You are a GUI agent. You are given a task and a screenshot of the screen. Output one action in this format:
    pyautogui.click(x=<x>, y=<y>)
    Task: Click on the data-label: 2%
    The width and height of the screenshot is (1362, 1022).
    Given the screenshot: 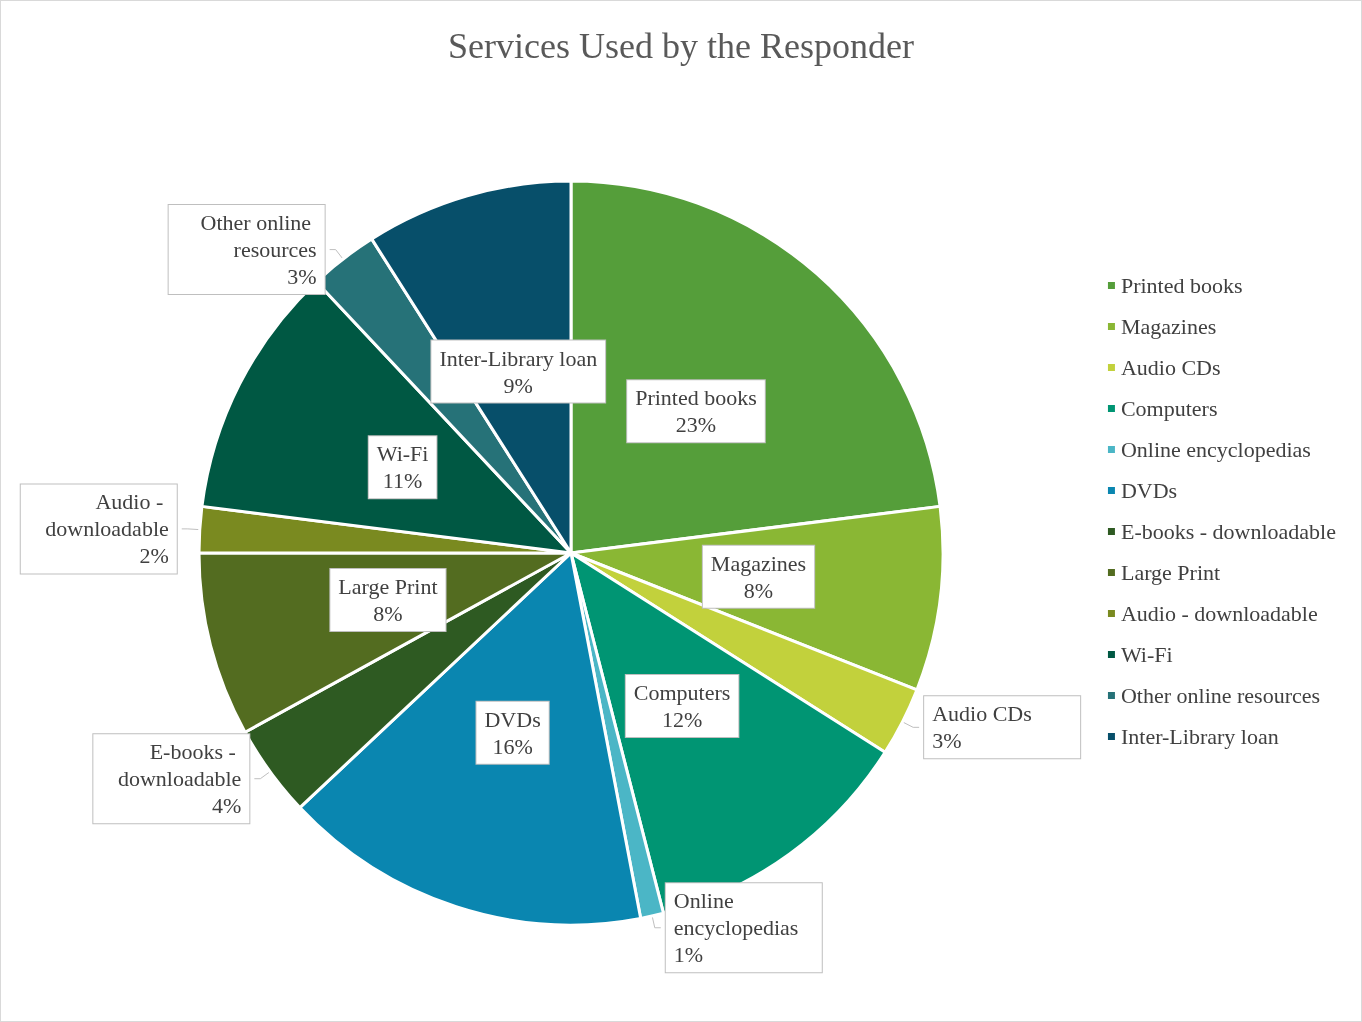 What is the action you would take?
    pyautogui.click(x=154, y=556)
    